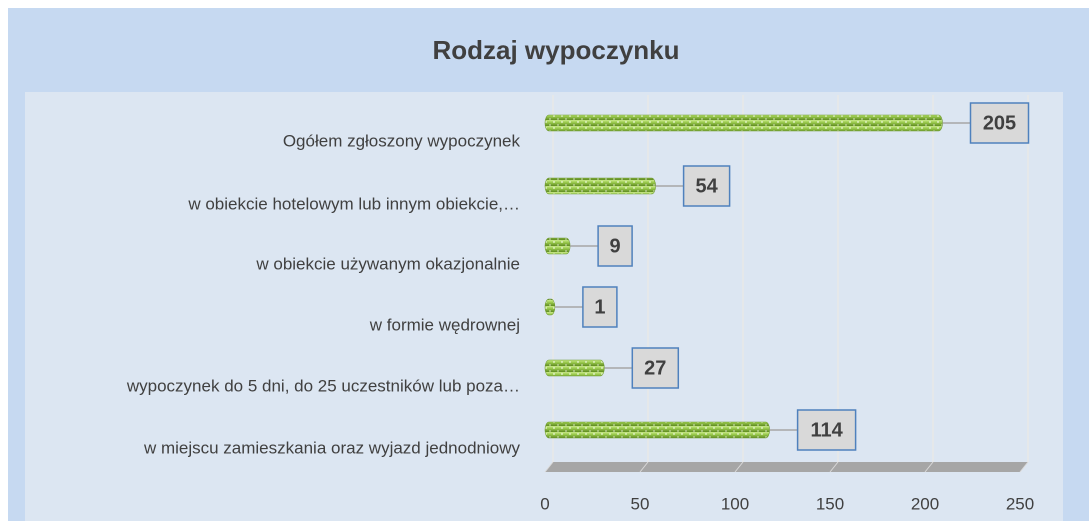 The height and width of the screenshot is (526, 1089). What do you see at coordinates (1020, 503) in the screenshot?
I see `x-tick-label: 250` at bounding box center [1020, 503].